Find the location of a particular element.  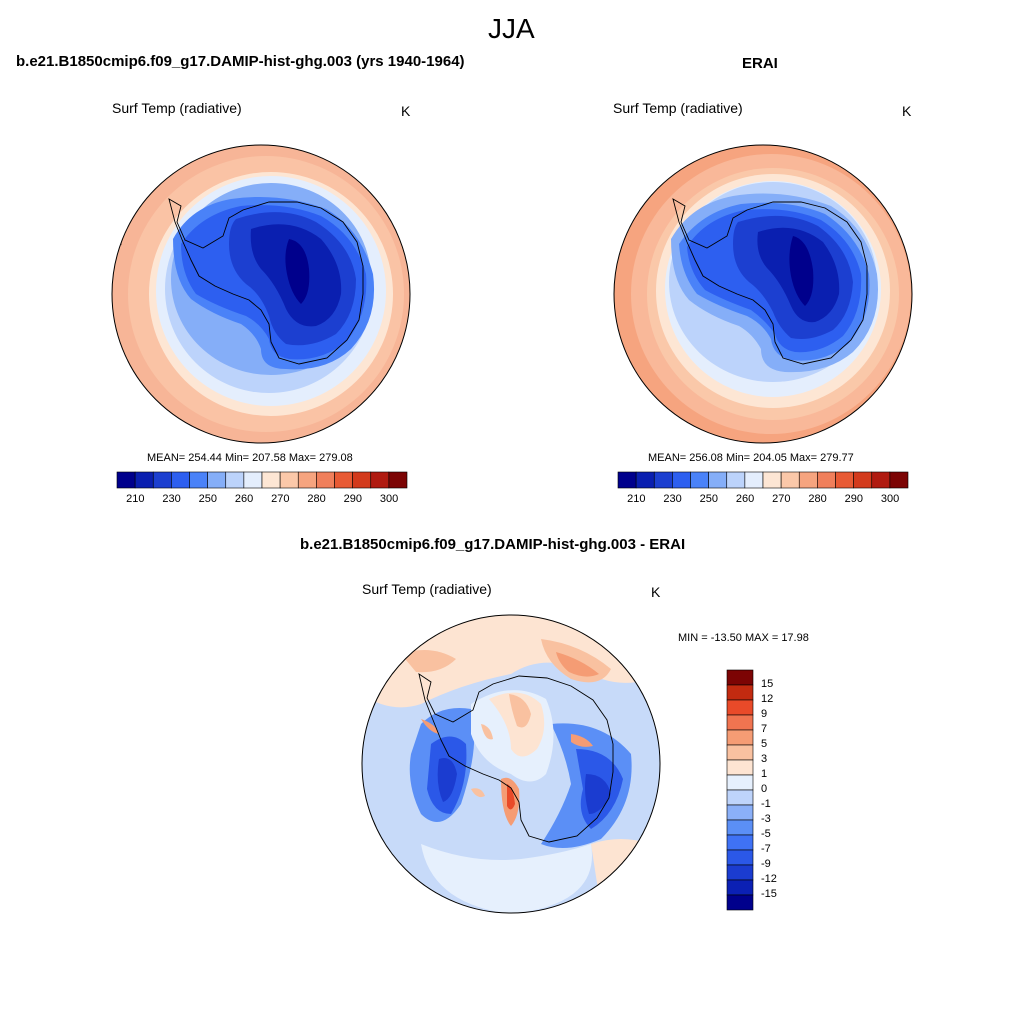

units-label-model: K is located at coordinates (406, 111).